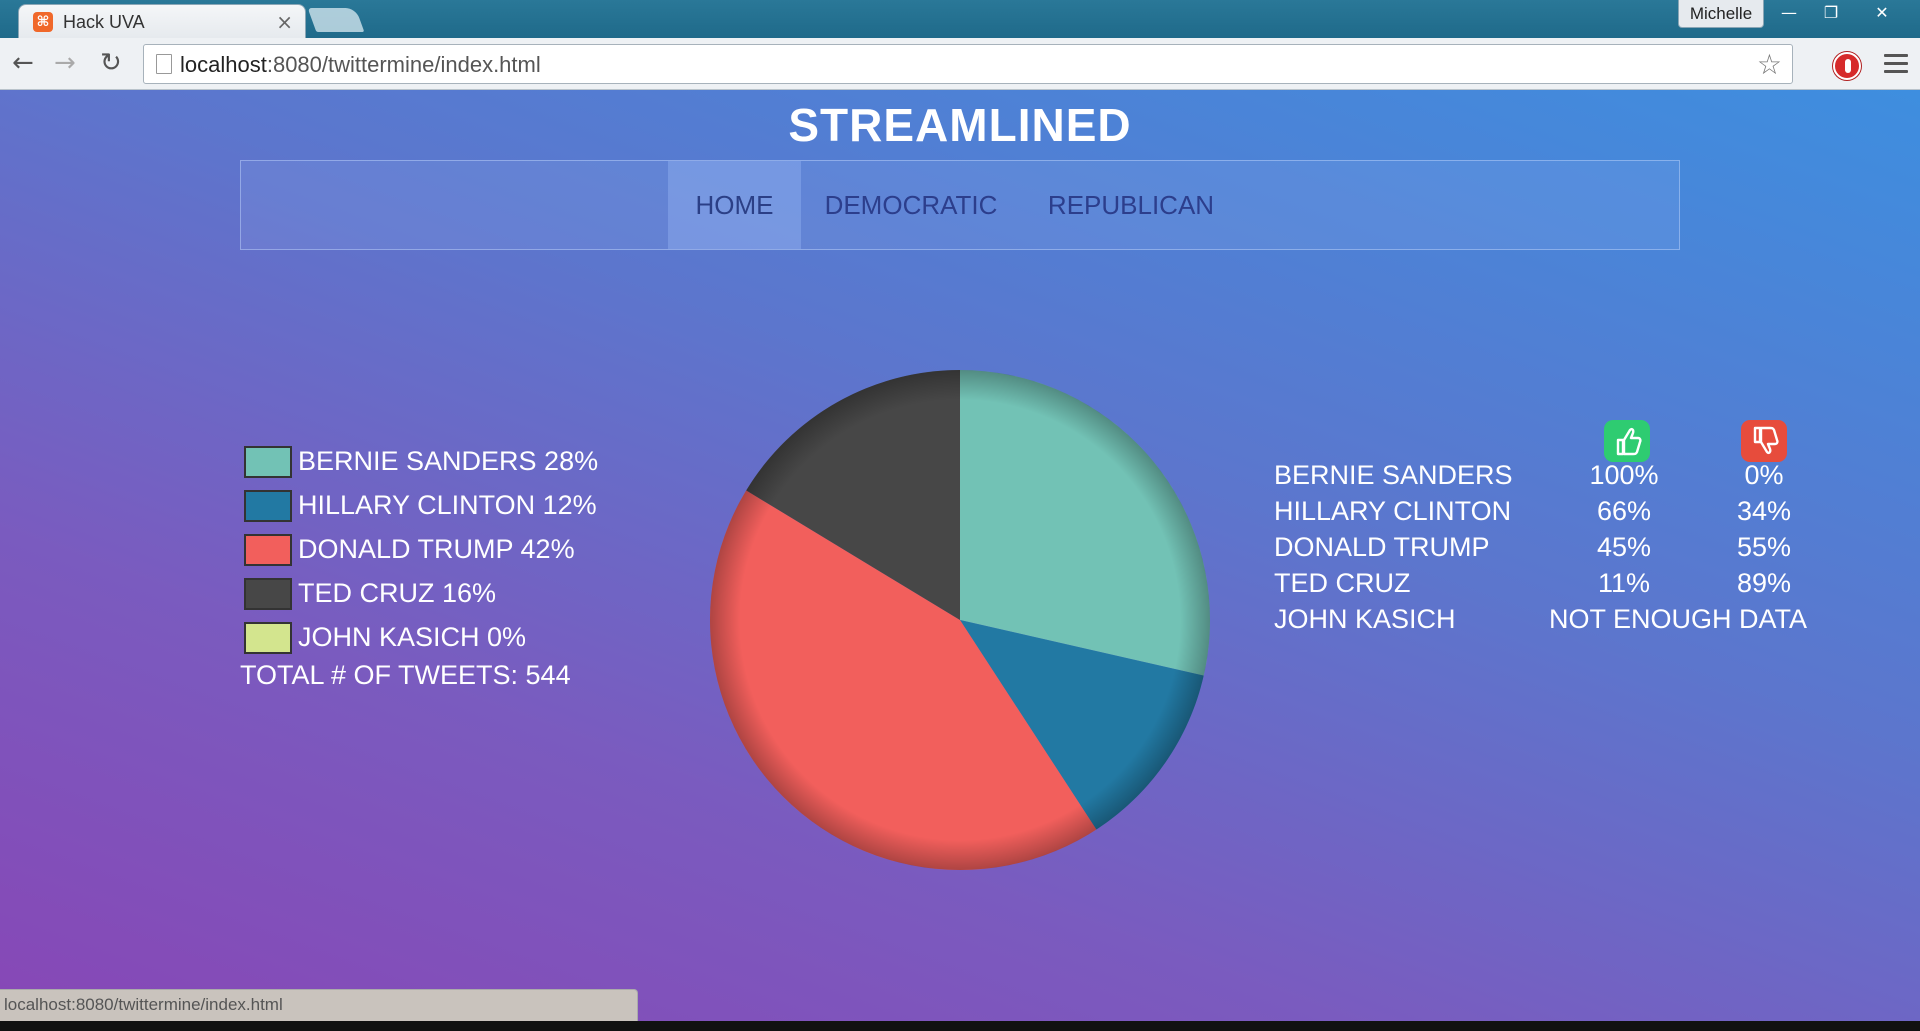 The width and height of the screenshot is (1920, 1031). What do you see at coordinates (1131, 205) in the screenshot?
I see `nav-republican: REPUBLICAN` at bounding box center [1131, 205].